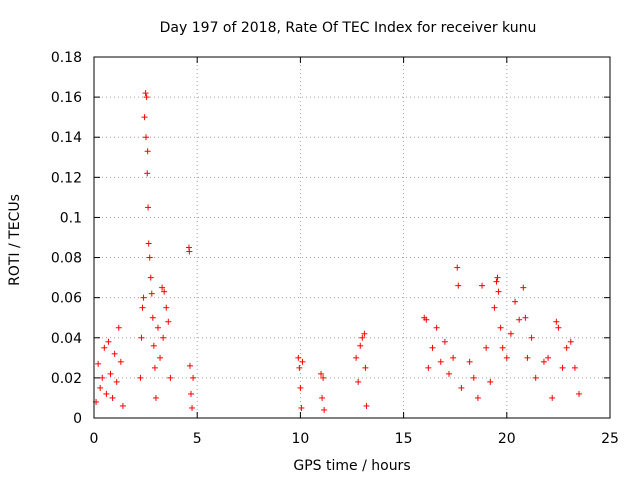  Describe the element at coordinates (66, 299) in the screenshot. I see `y-tick-label: 0.06` at that location.